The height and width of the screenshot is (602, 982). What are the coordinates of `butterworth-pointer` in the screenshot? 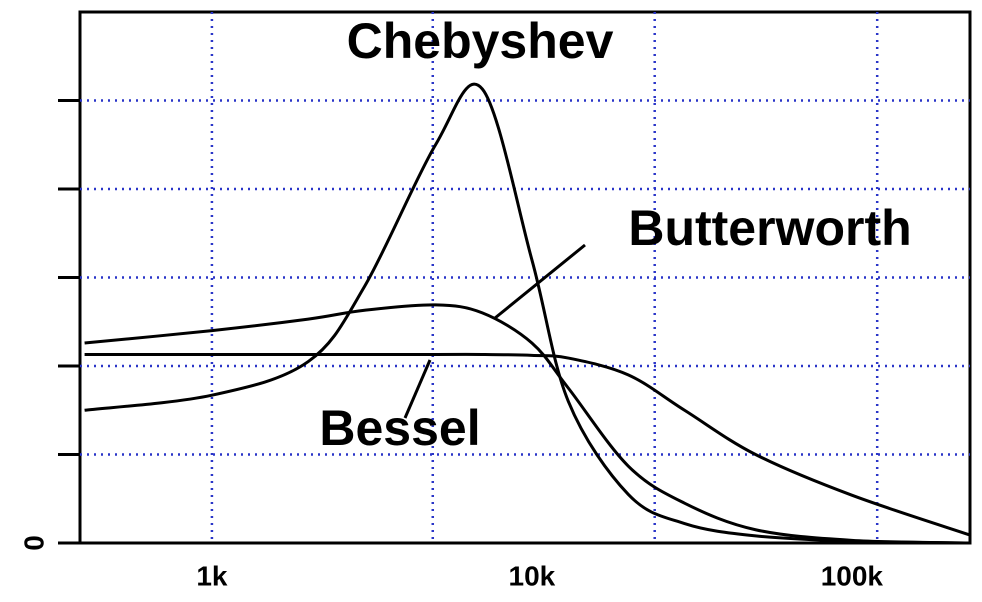 It's located at (540, 281).